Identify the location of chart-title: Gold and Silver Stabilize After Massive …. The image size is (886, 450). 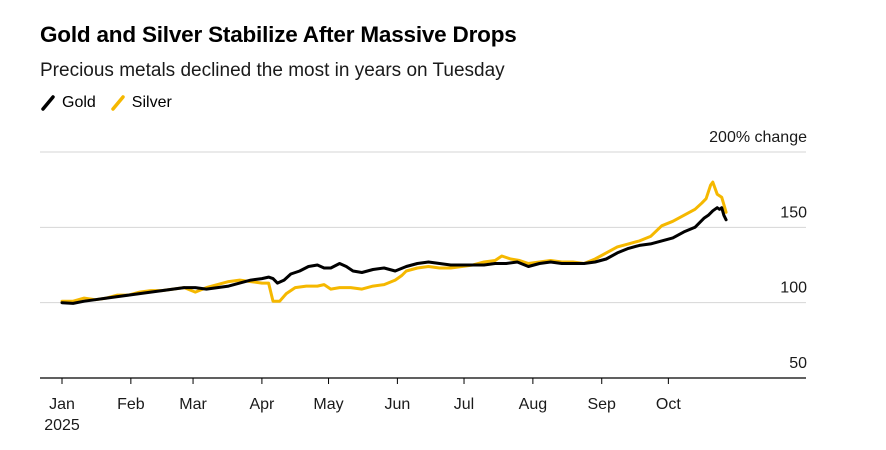
(278, 34).